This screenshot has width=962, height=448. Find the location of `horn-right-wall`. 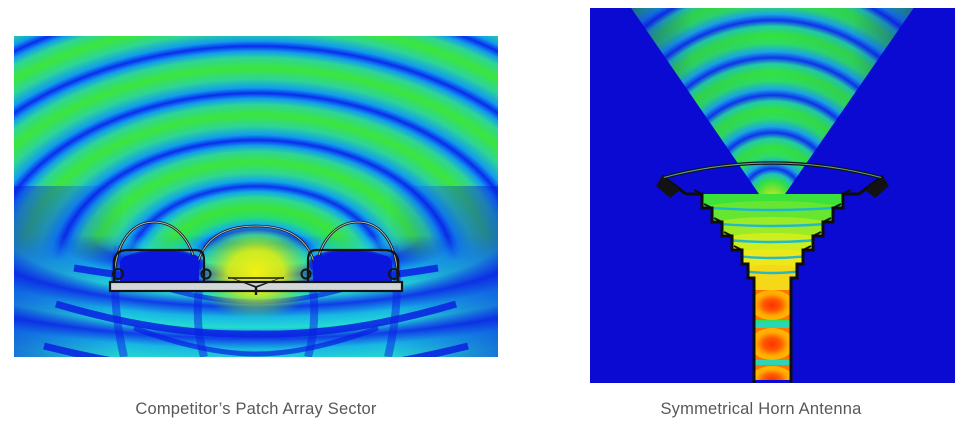

horn-right-wall is located at coordinates (824, 287).